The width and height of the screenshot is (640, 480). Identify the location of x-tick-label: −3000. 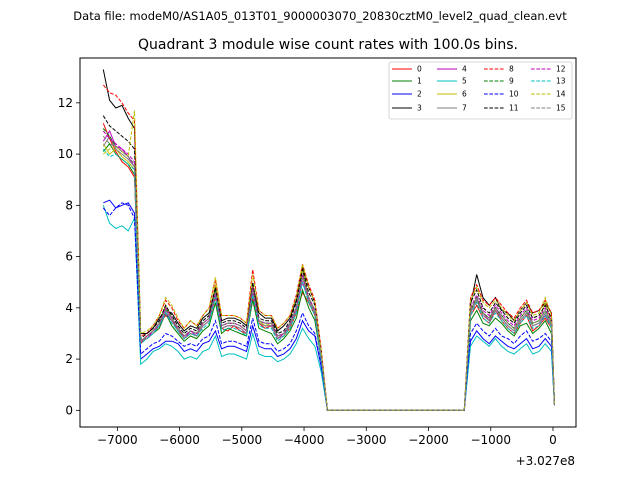
(366, 440).